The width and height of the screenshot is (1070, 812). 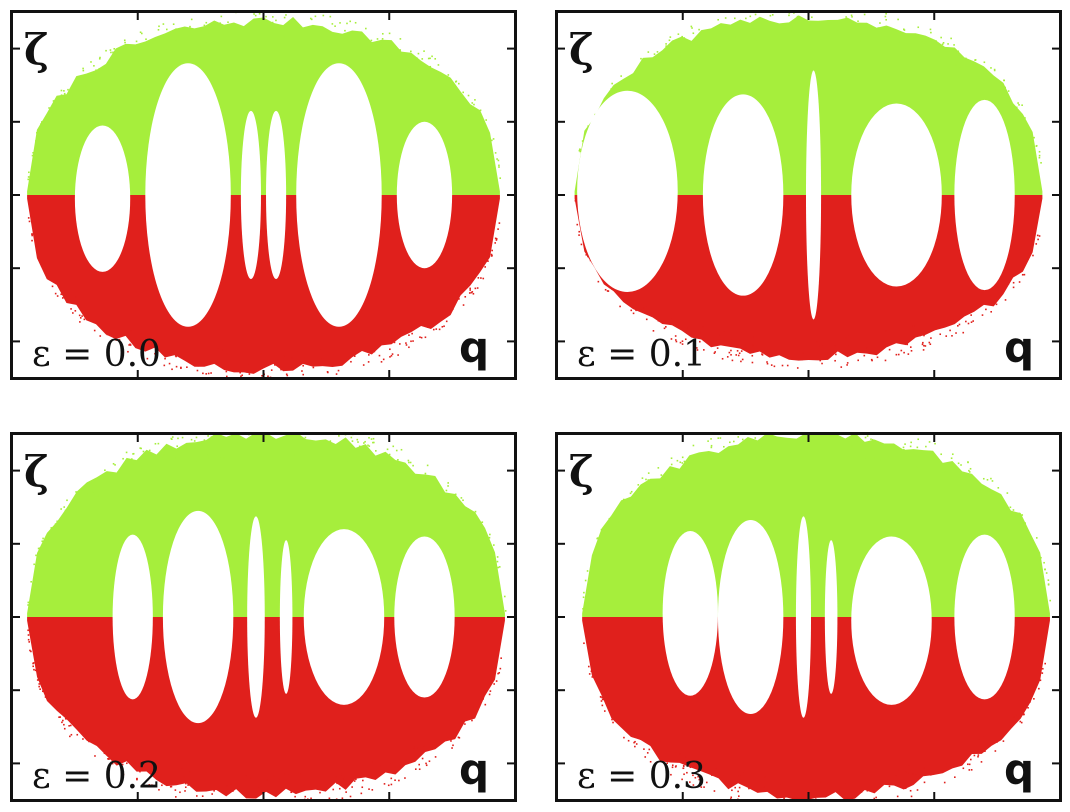 I want to click on epsilon-annotation: ε = 0.1, so click(x=641, y=354).